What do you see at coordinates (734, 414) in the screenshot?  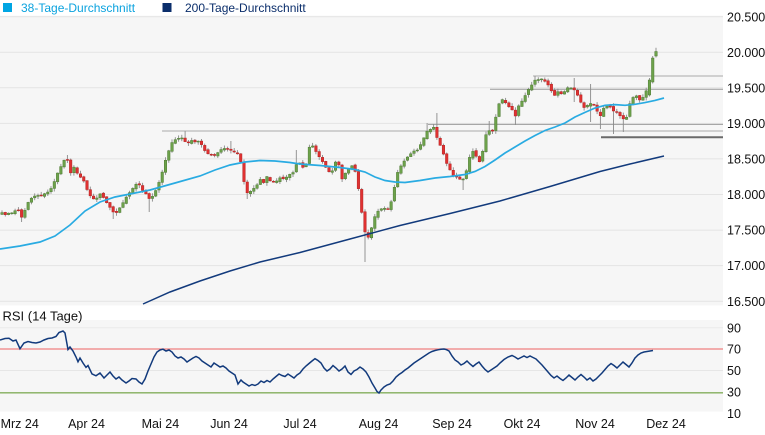 I see `svg-text: 10` at bounding box center [734, 414].